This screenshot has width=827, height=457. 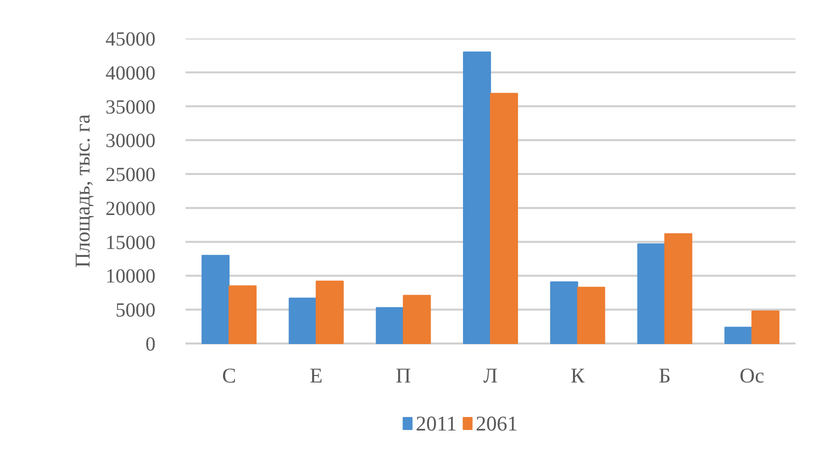 I want to click on x-tick-label: С, so click(x=229, y=376).